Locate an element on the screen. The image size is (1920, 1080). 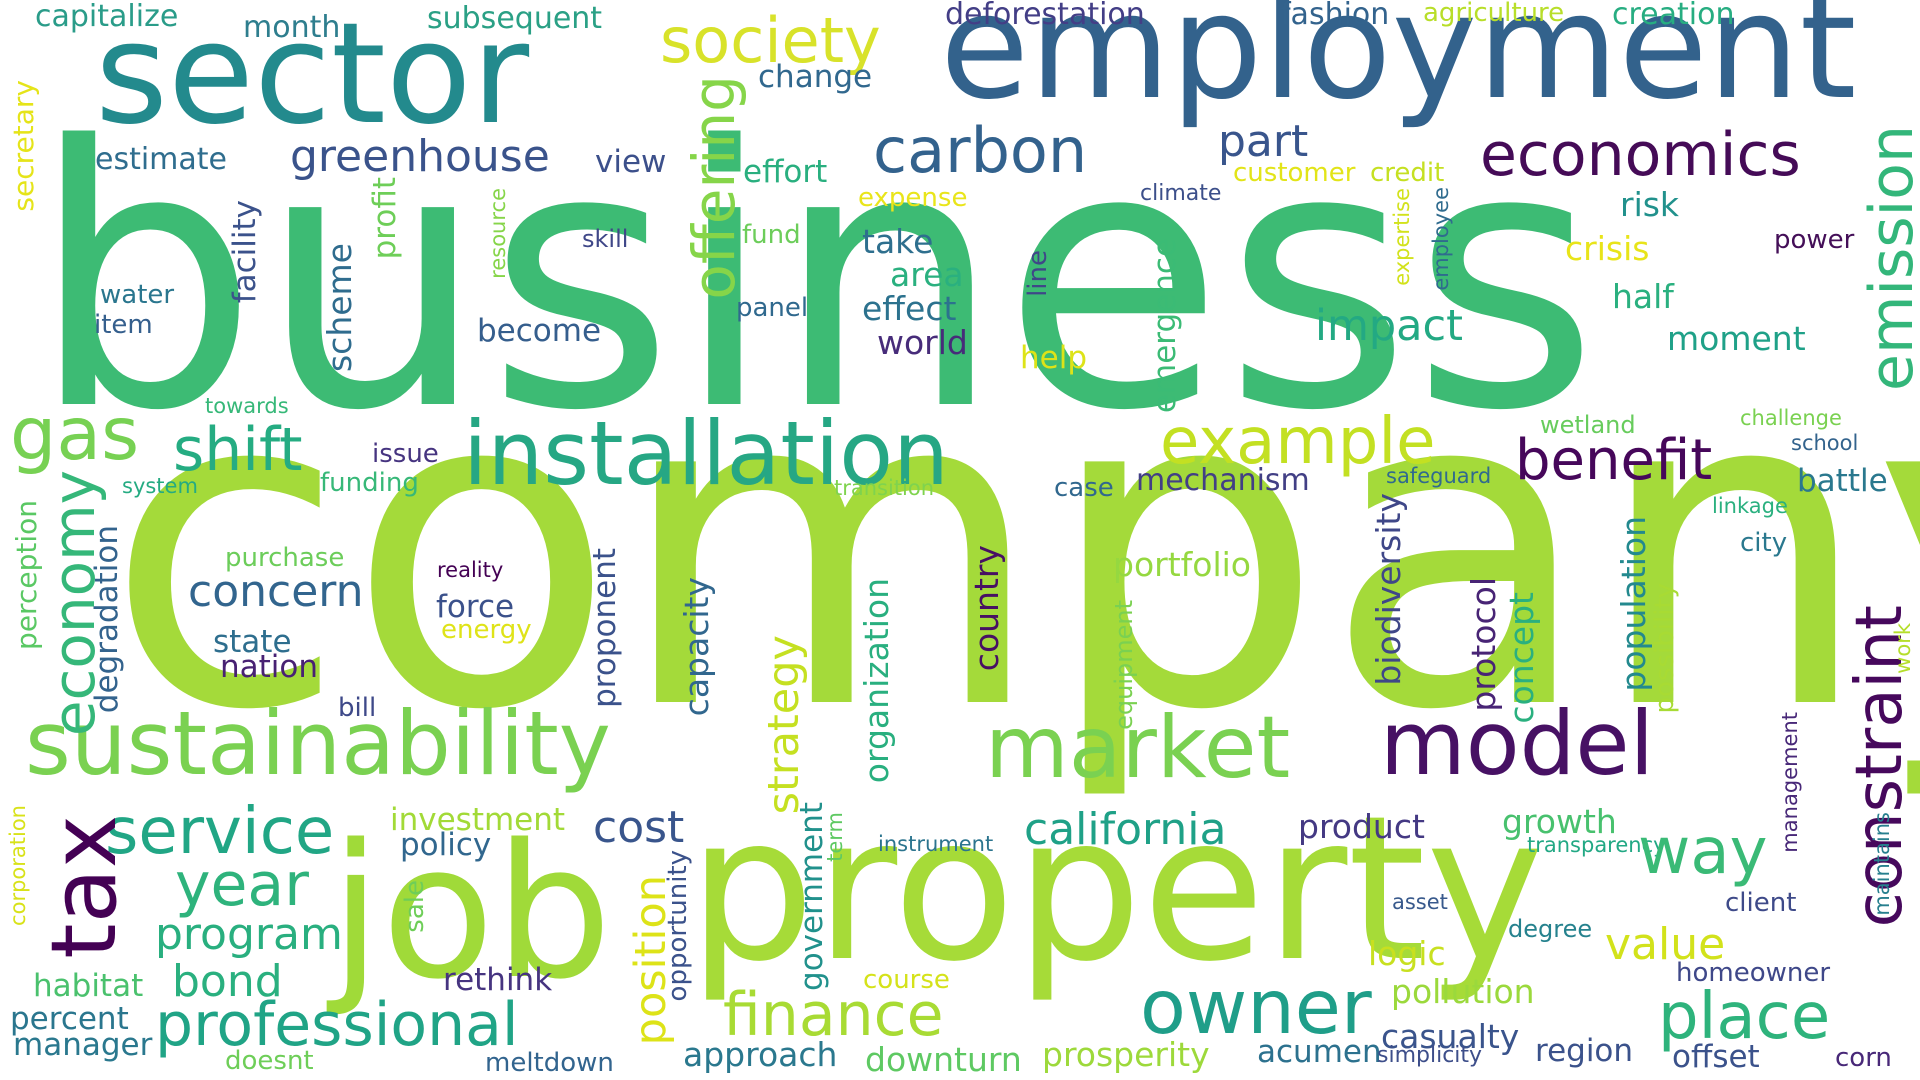
word-month: month is located at coordinates (292, 27).